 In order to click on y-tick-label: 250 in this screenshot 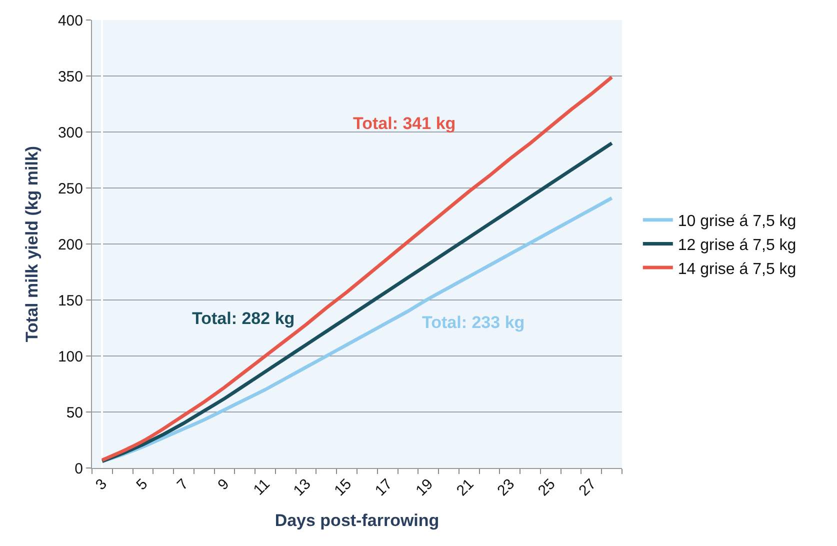, I will do `click(70, 189)`.